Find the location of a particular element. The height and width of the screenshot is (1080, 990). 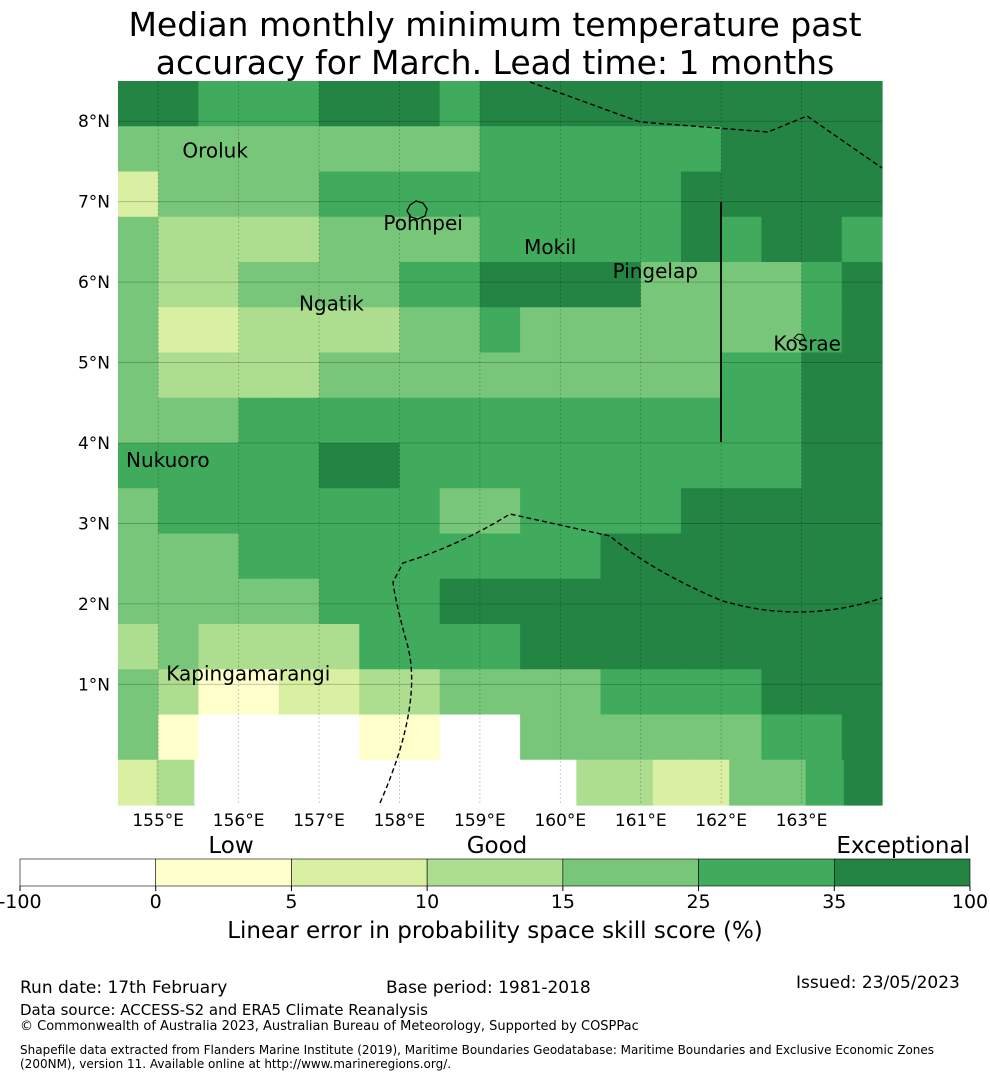

latitude-label: 1°N is located at coordinates (94, 685).